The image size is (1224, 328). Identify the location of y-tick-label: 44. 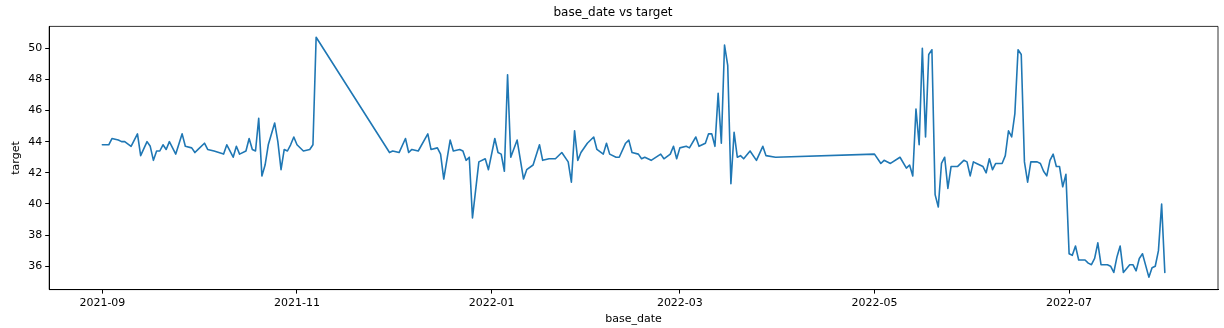
(35, 141).